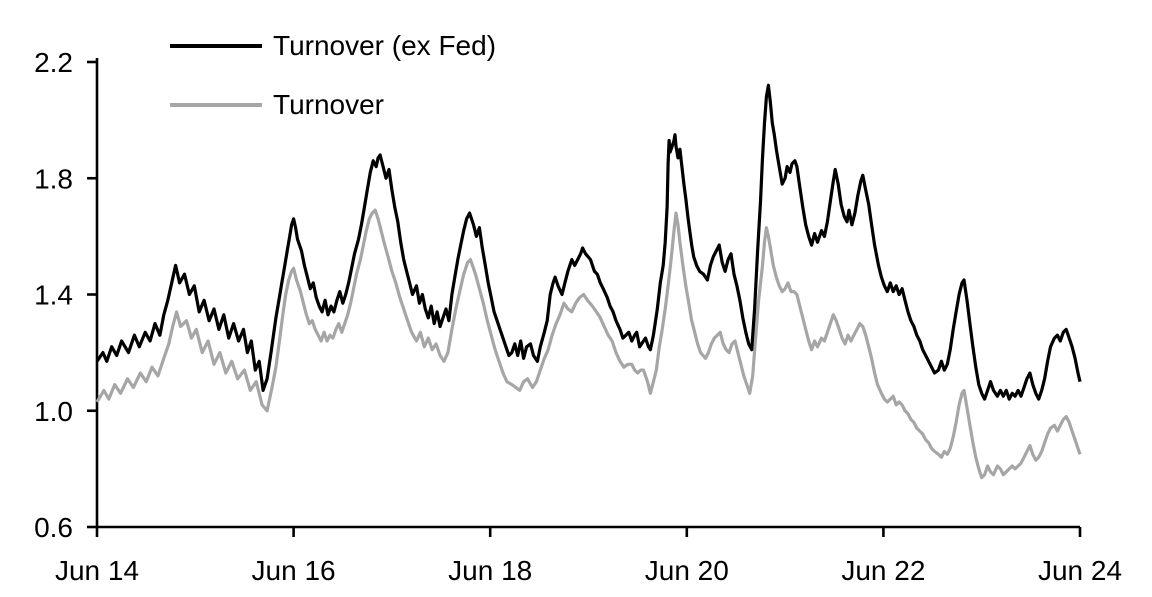  Describe the element at coordinates (53, 62) in the screenshot. I see `y-tick-label: 2.2` at that location.